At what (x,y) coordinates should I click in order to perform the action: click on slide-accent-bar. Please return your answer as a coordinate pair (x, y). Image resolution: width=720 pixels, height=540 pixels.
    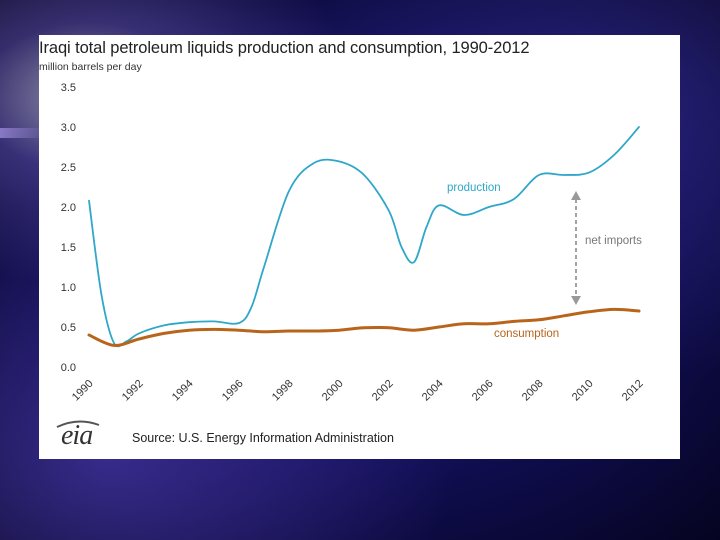
    Looking at the image, I should click on (20, 133).